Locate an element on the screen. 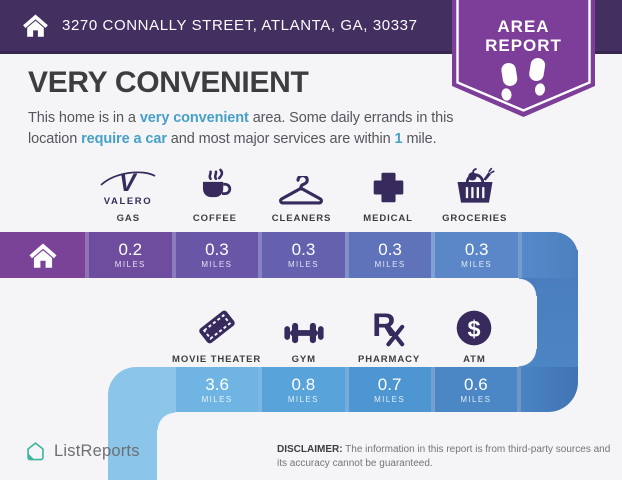 The width and height of the screenshot is (622, 480). summary-seg: This home is in a is located at coordinates (84, 118).